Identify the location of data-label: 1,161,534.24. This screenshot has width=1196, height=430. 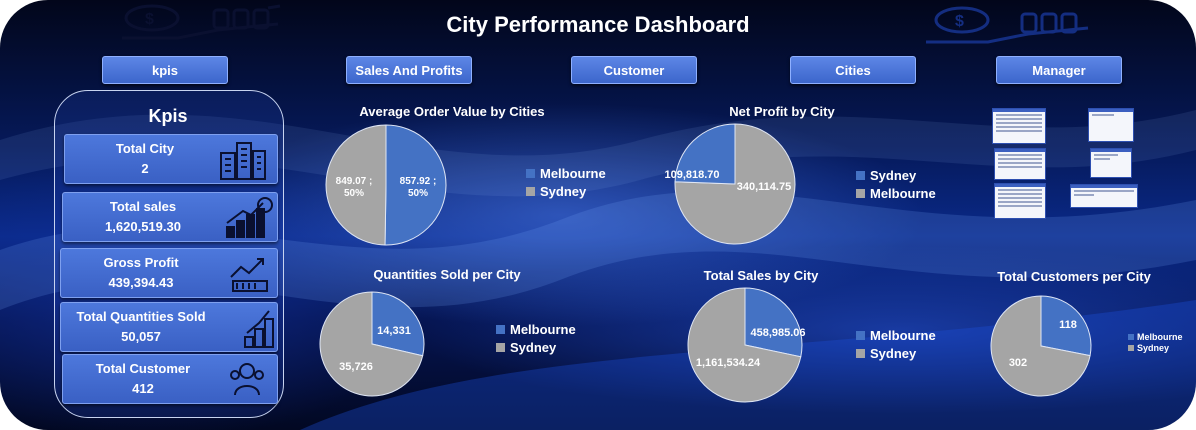
(728, 363).